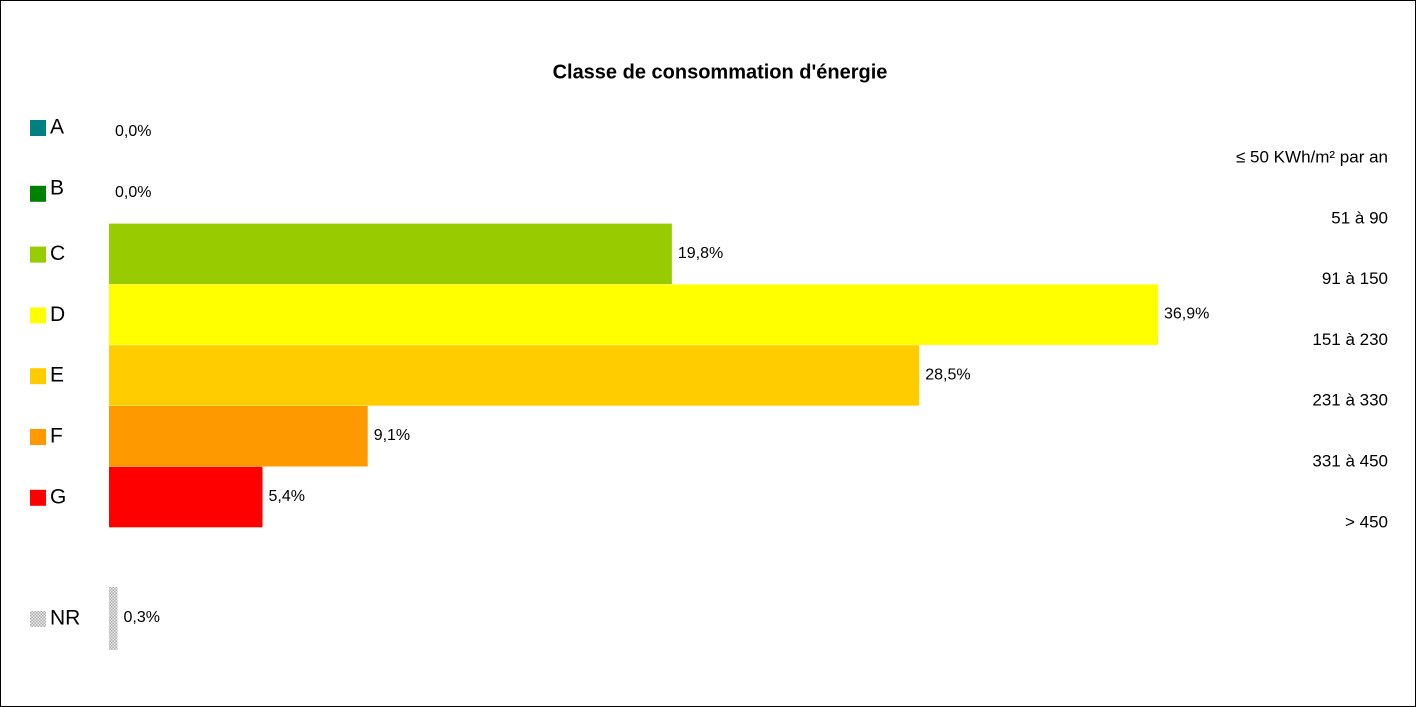 The image size is (1416, 707). What do you see at coordinates (287, 496) in the screenshot?
I see `value-label: 5,4%` at bounding box center [287, 496].